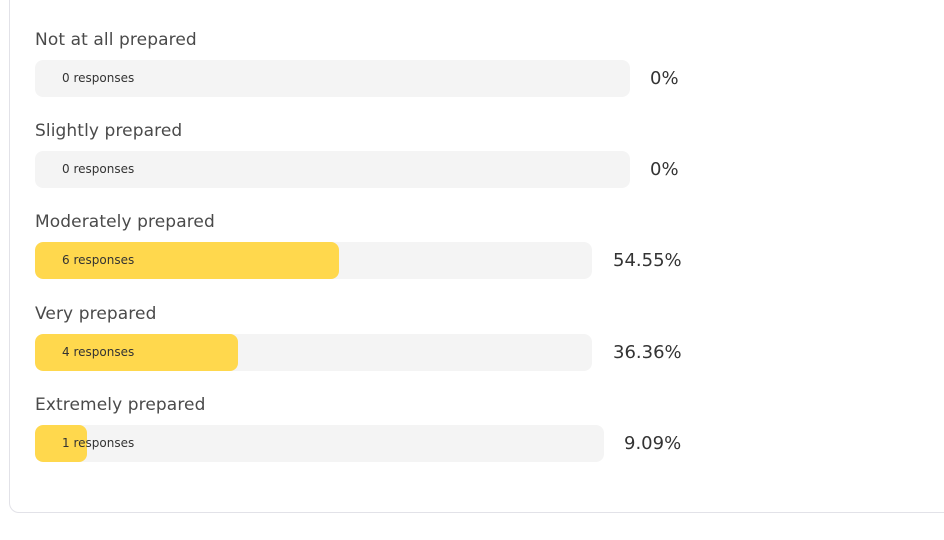 The width and height of the screenshot is (944, 540). What do you see at coordinates (98, 443) in the screenshot?
I see `response-count: 1 responses` at bounding box center [98, 443].